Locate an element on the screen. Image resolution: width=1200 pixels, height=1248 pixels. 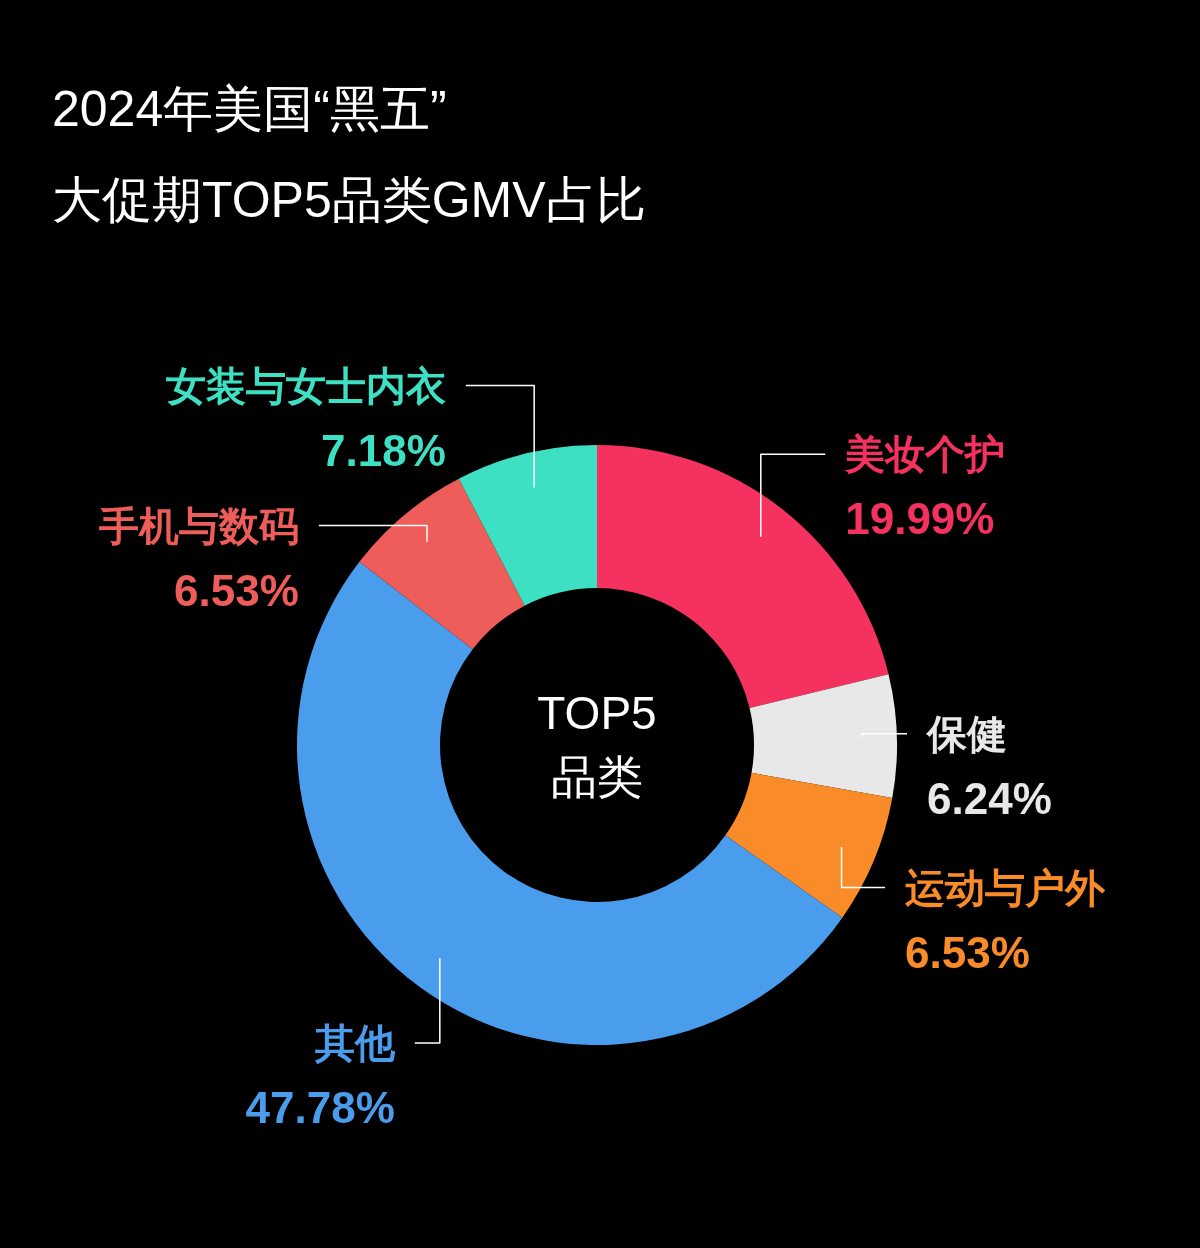
annotation: TOP5 品类 is located at coordinates (597, 745).